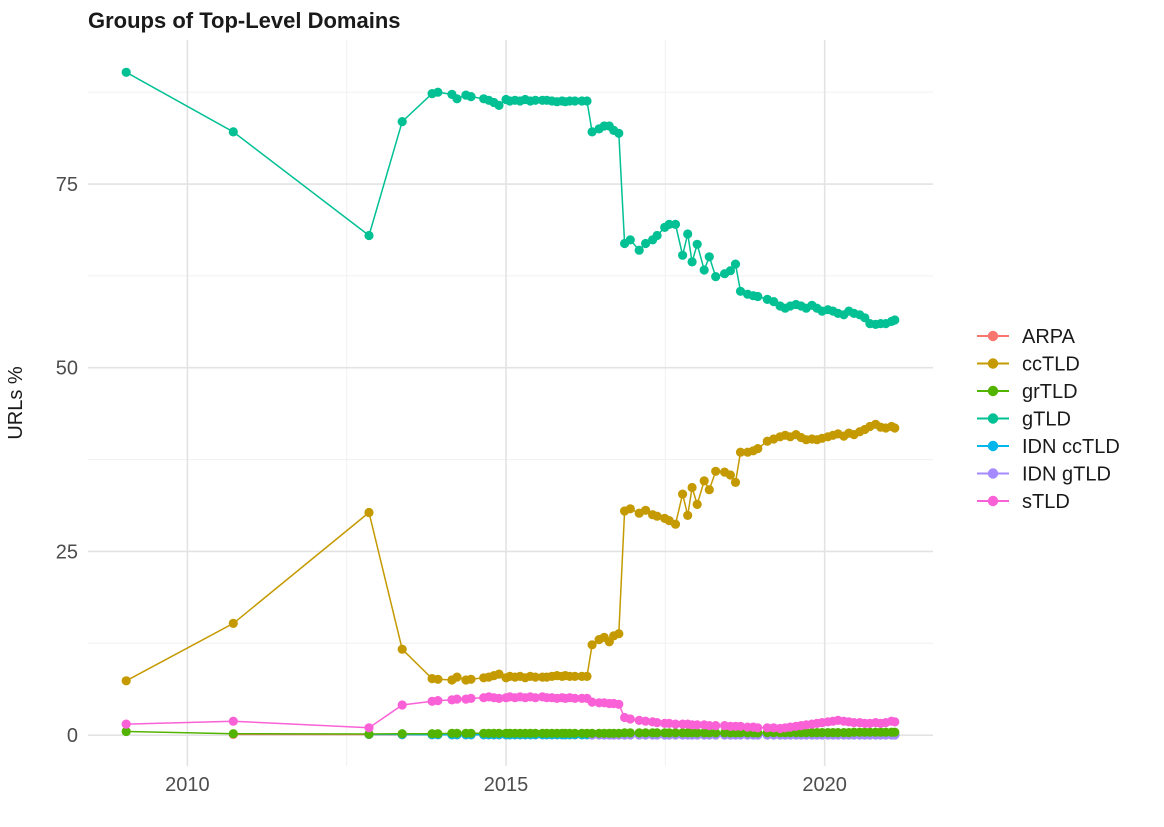 This screenshot has height=827, width=1164. I want to click on legend-label: ccTLD, so click(1051, 365).